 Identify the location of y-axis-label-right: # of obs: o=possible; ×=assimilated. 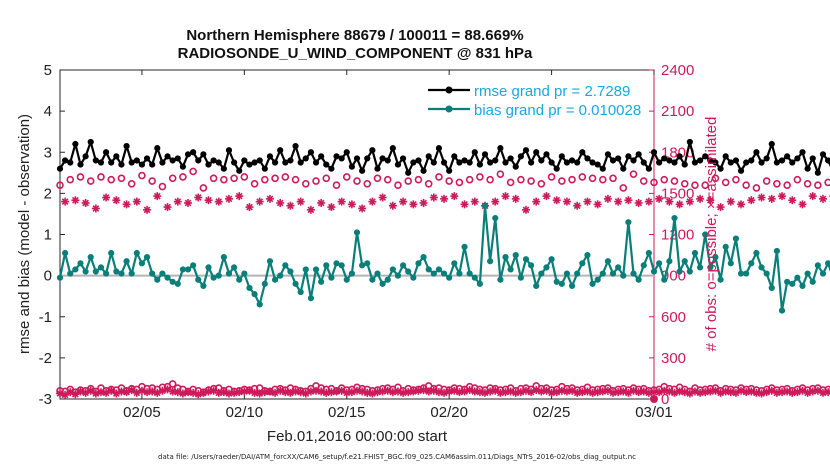
(711, 234).